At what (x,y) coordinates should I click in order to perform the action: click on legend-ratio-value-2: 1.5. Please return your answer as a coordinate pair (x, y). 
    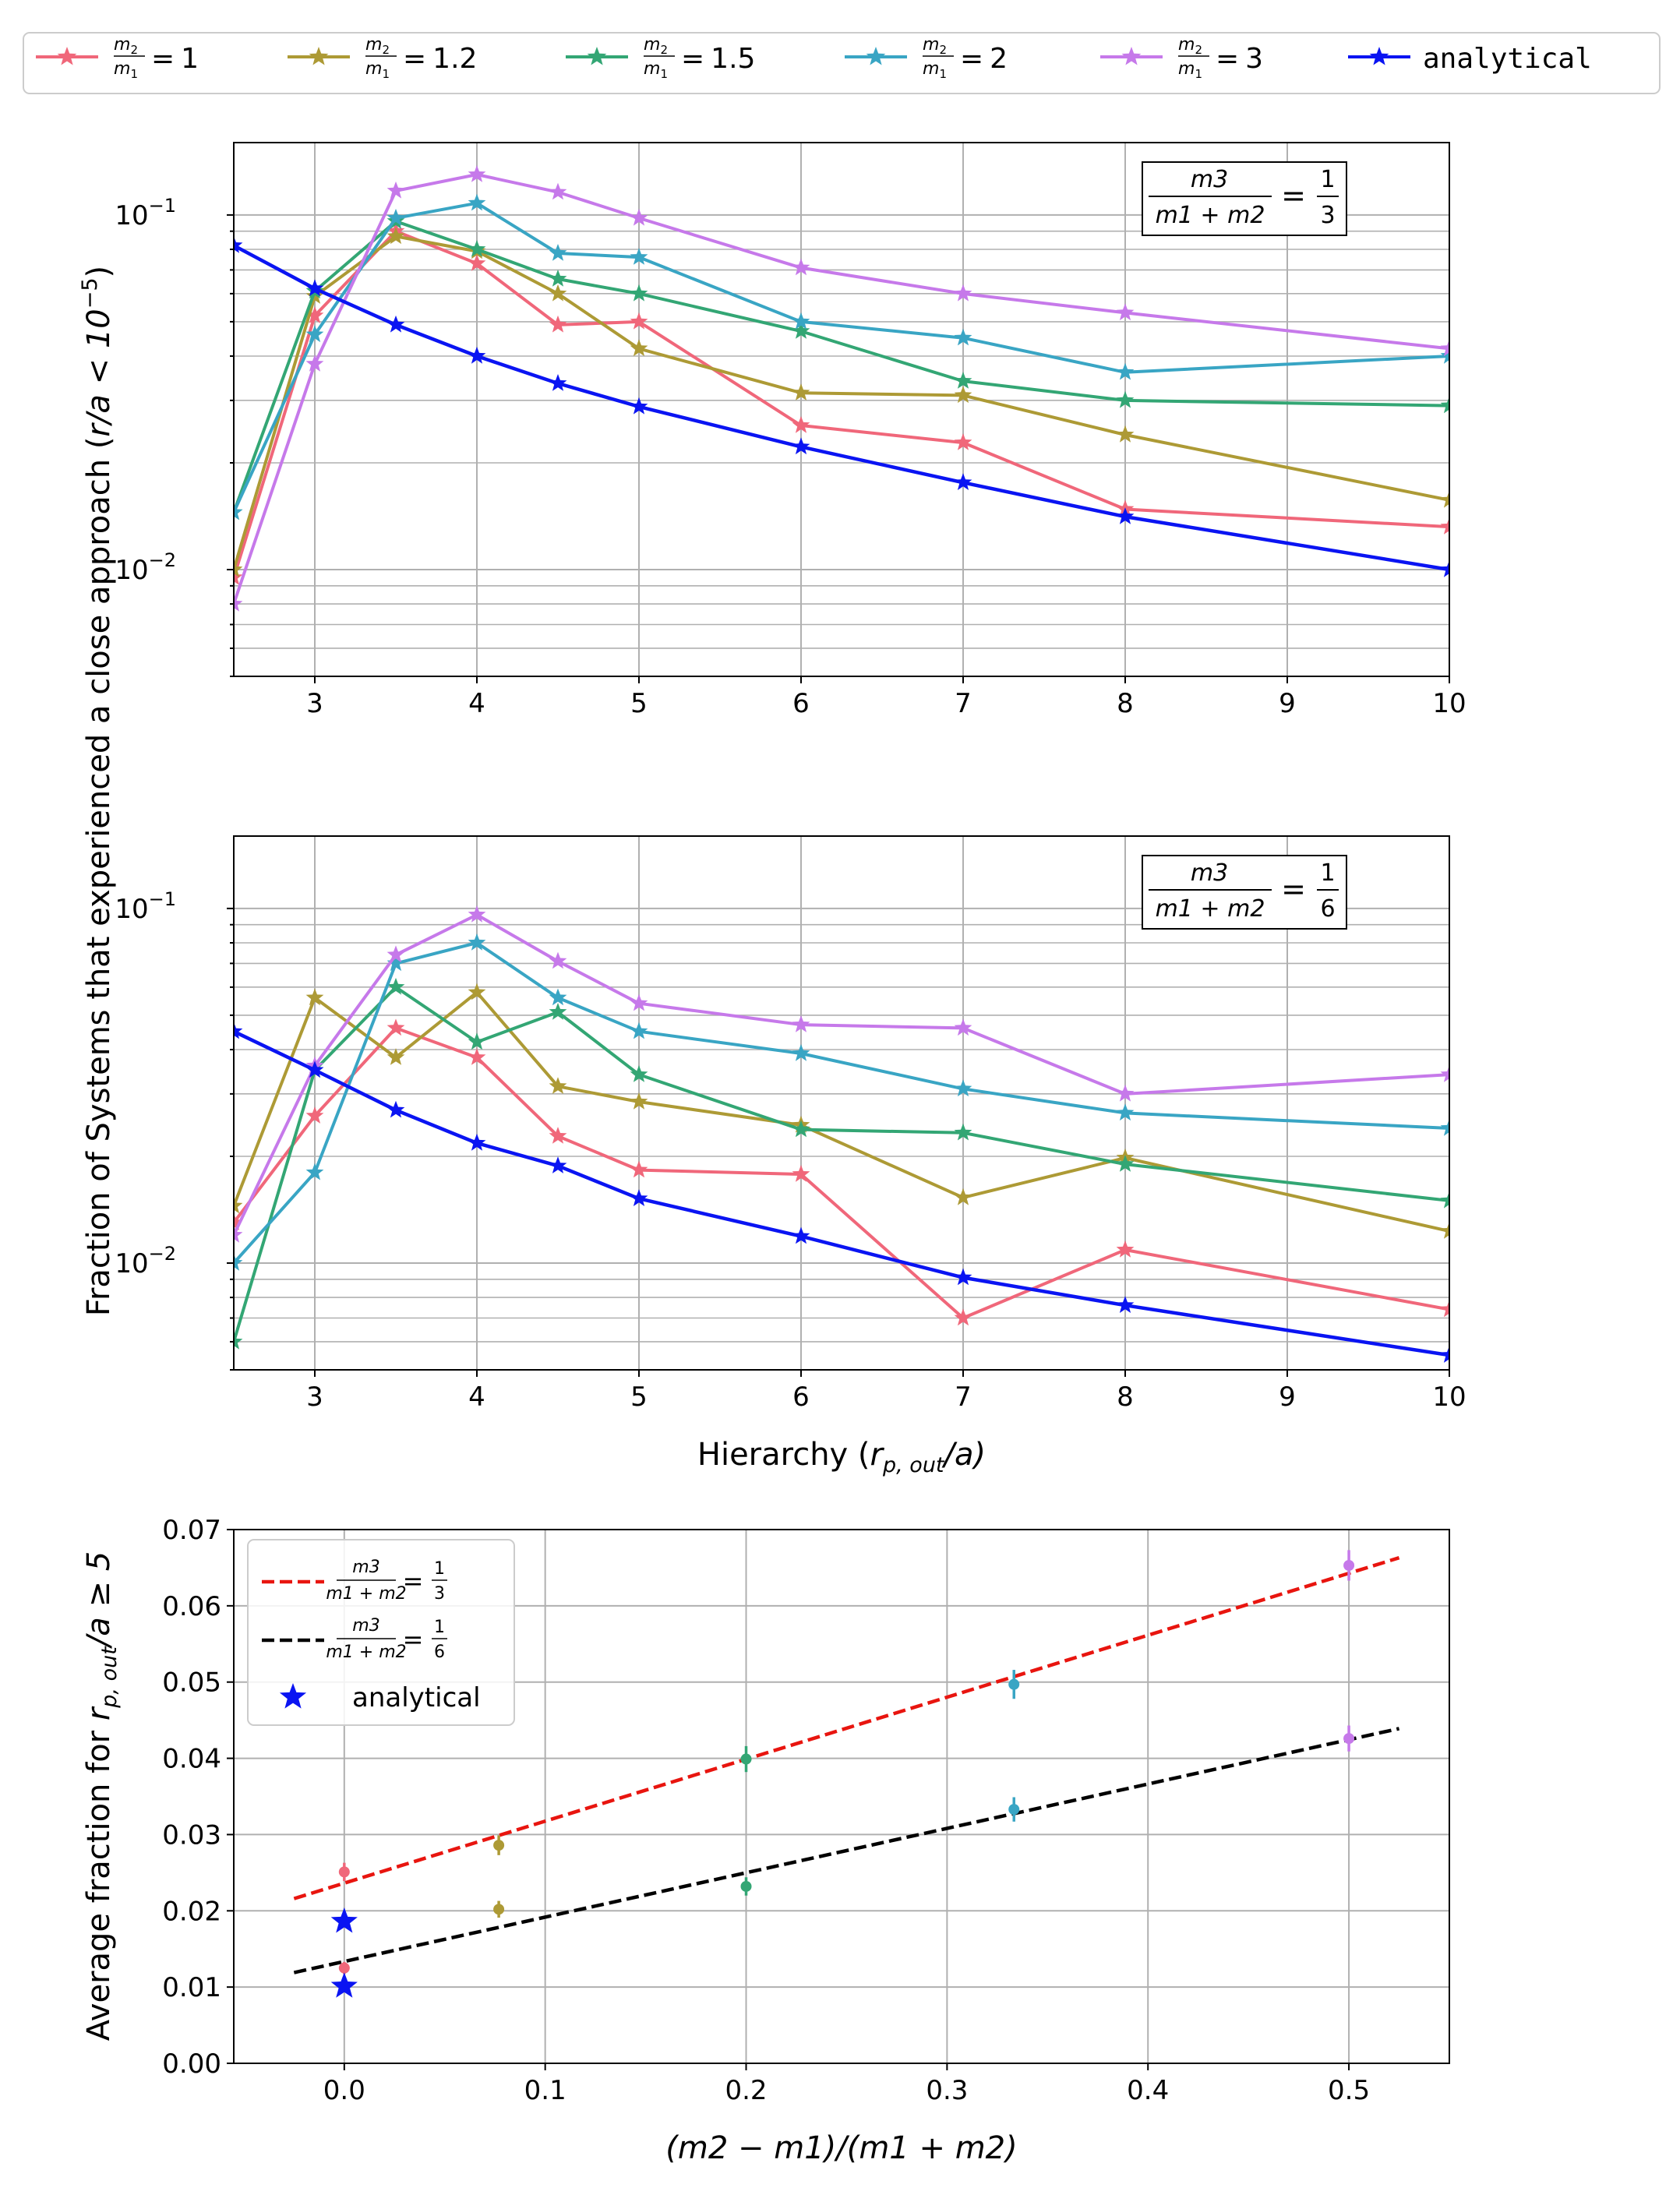
    Looking at the image, I should click on (733, 59).